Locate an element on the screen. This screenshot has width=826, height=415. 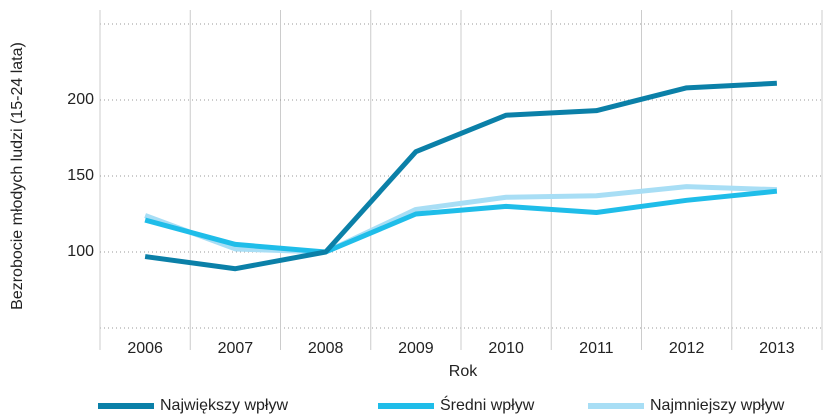
x-tick-label: 2006 is located at coordinates (145, 348).